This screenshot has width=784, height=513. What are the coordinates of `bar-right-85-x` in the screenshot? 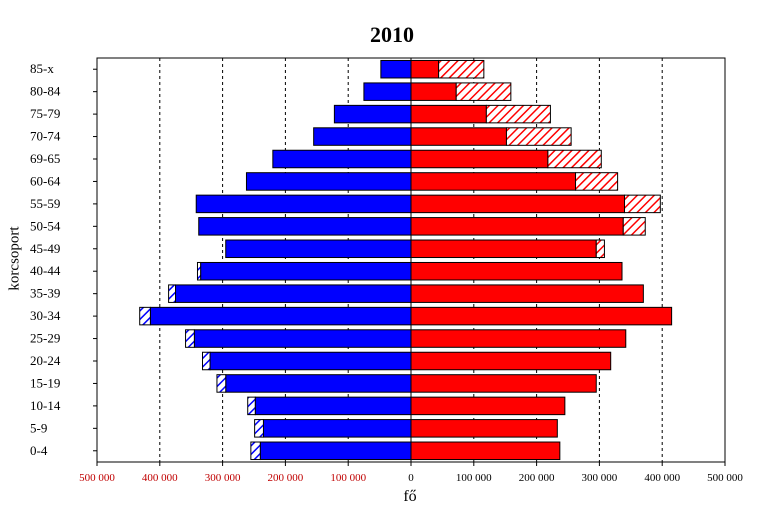 It's located at (425, 69).